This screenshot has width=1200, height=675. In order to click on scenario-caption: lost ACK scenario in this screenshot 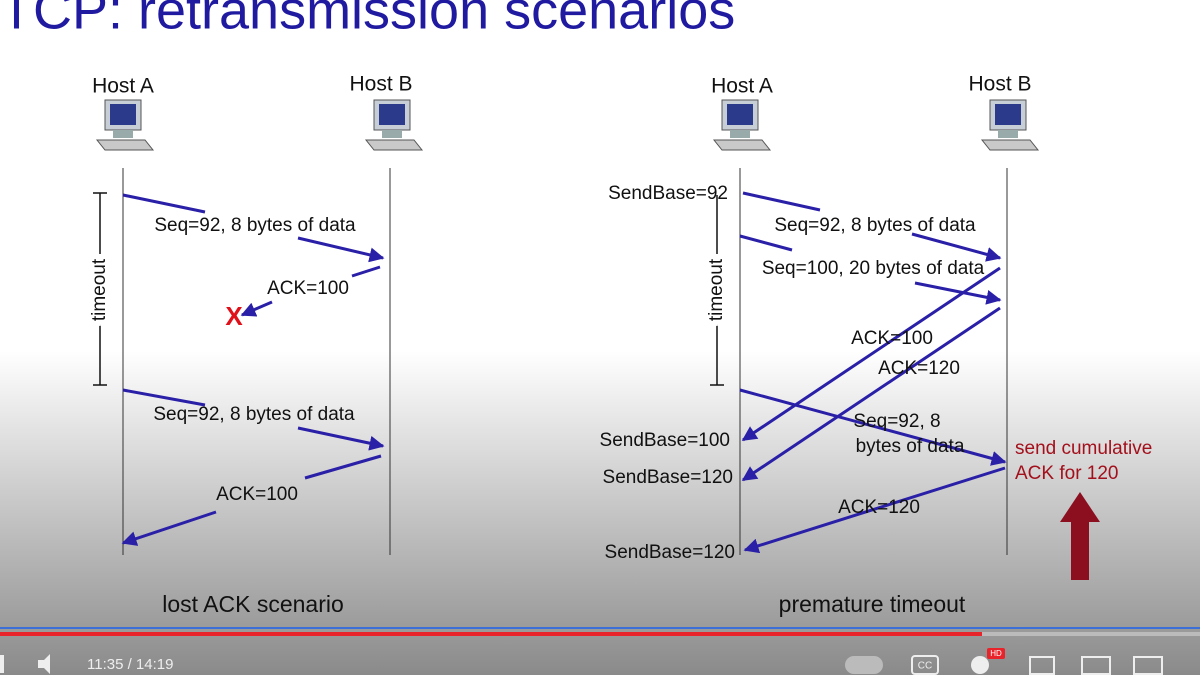, I will do `click(253, 604)`.